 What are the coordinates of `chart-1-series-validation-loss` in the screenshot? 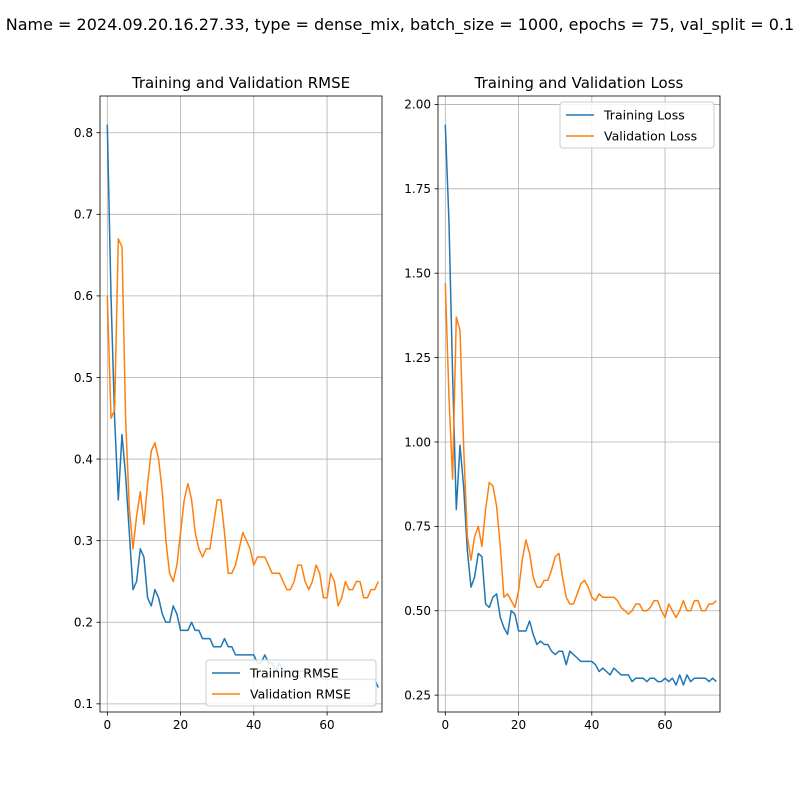 It's located at (580, 451).